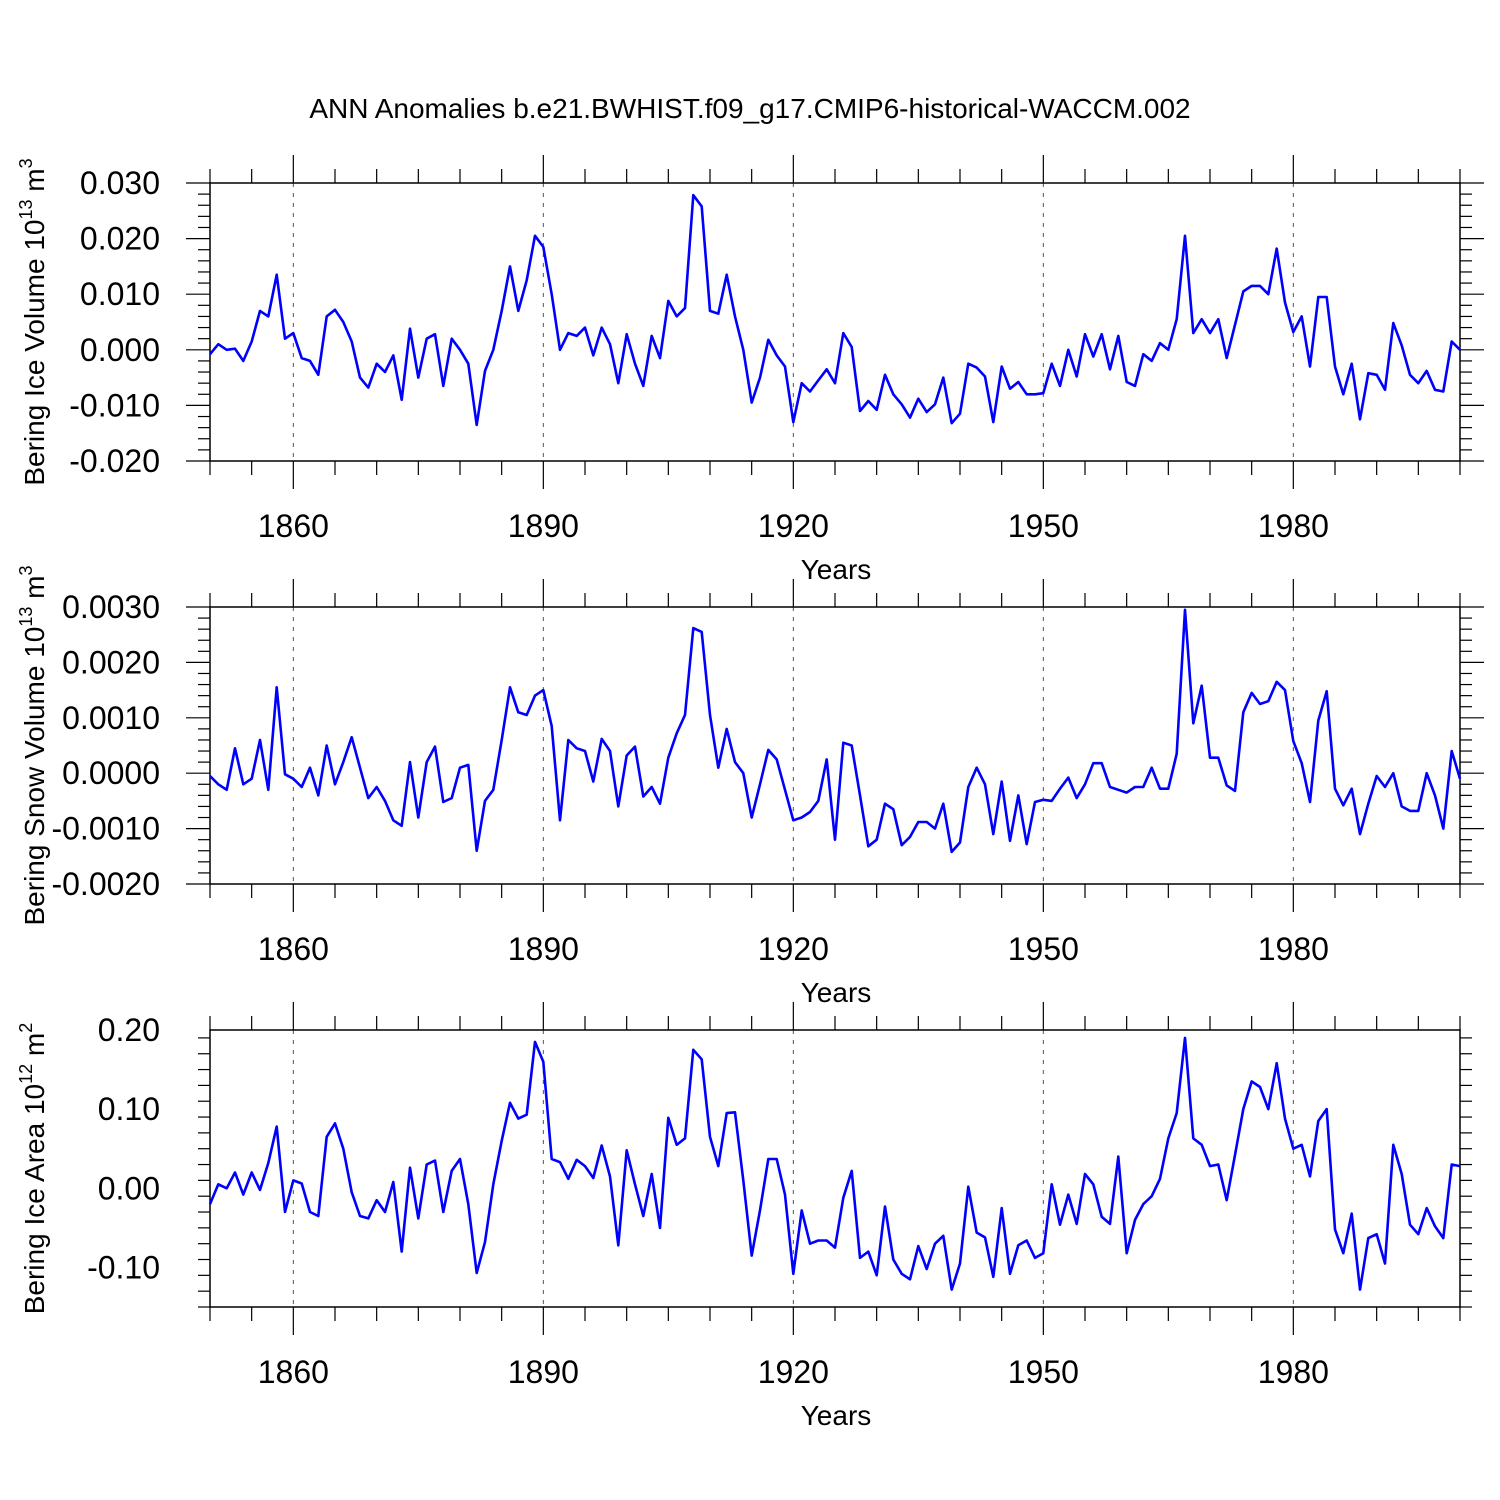 The width and height of the screenshot is (1500, 1500). I want to click on y-tick-label: 0.000, so click(120, 350).